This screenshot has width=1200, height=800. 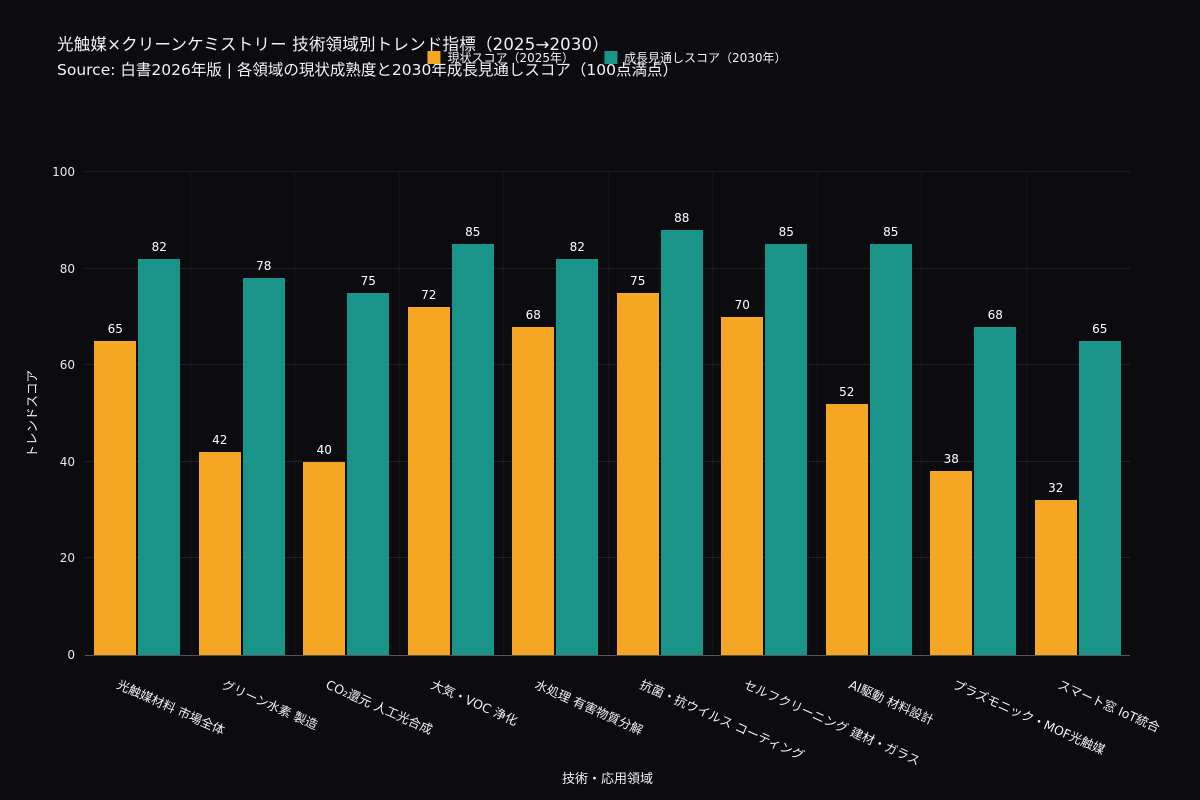 I want to click on bar-group: 72 85, so click(x=451, y=413).